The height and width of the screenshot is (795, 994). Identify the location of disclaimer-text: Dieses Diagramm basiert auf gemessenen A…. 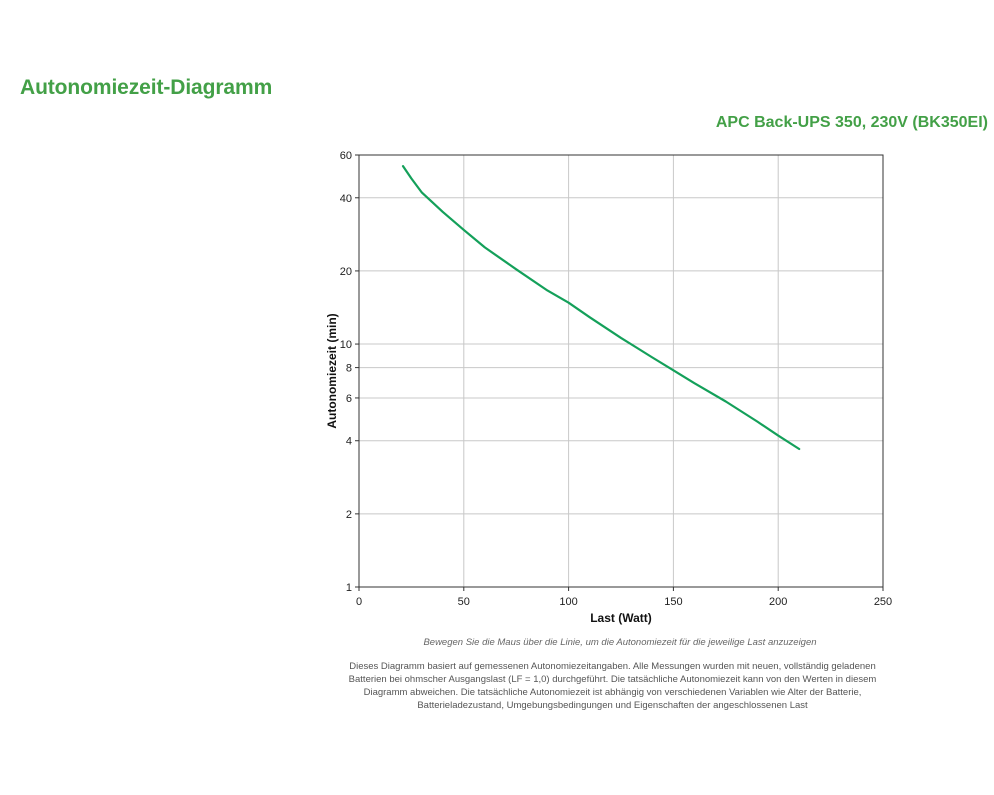
(612, 686).